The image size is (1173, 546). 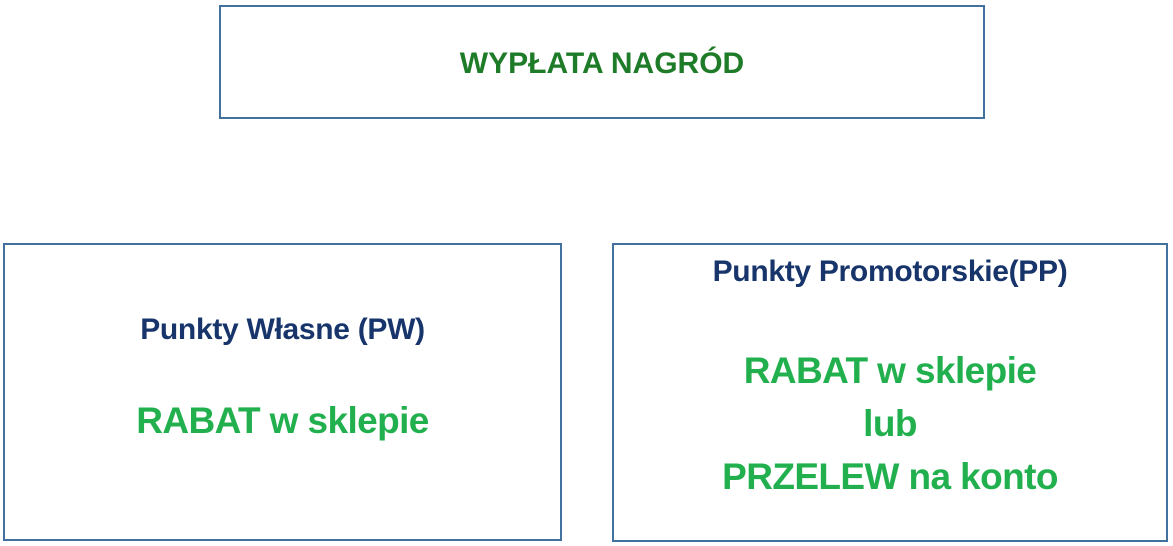 What do you see at coordinates (890, 476) in the screenshot?
I see `punkty-promotorskie-reward-line-3: PRZELEW na konto` at bounding box center [890, 476].